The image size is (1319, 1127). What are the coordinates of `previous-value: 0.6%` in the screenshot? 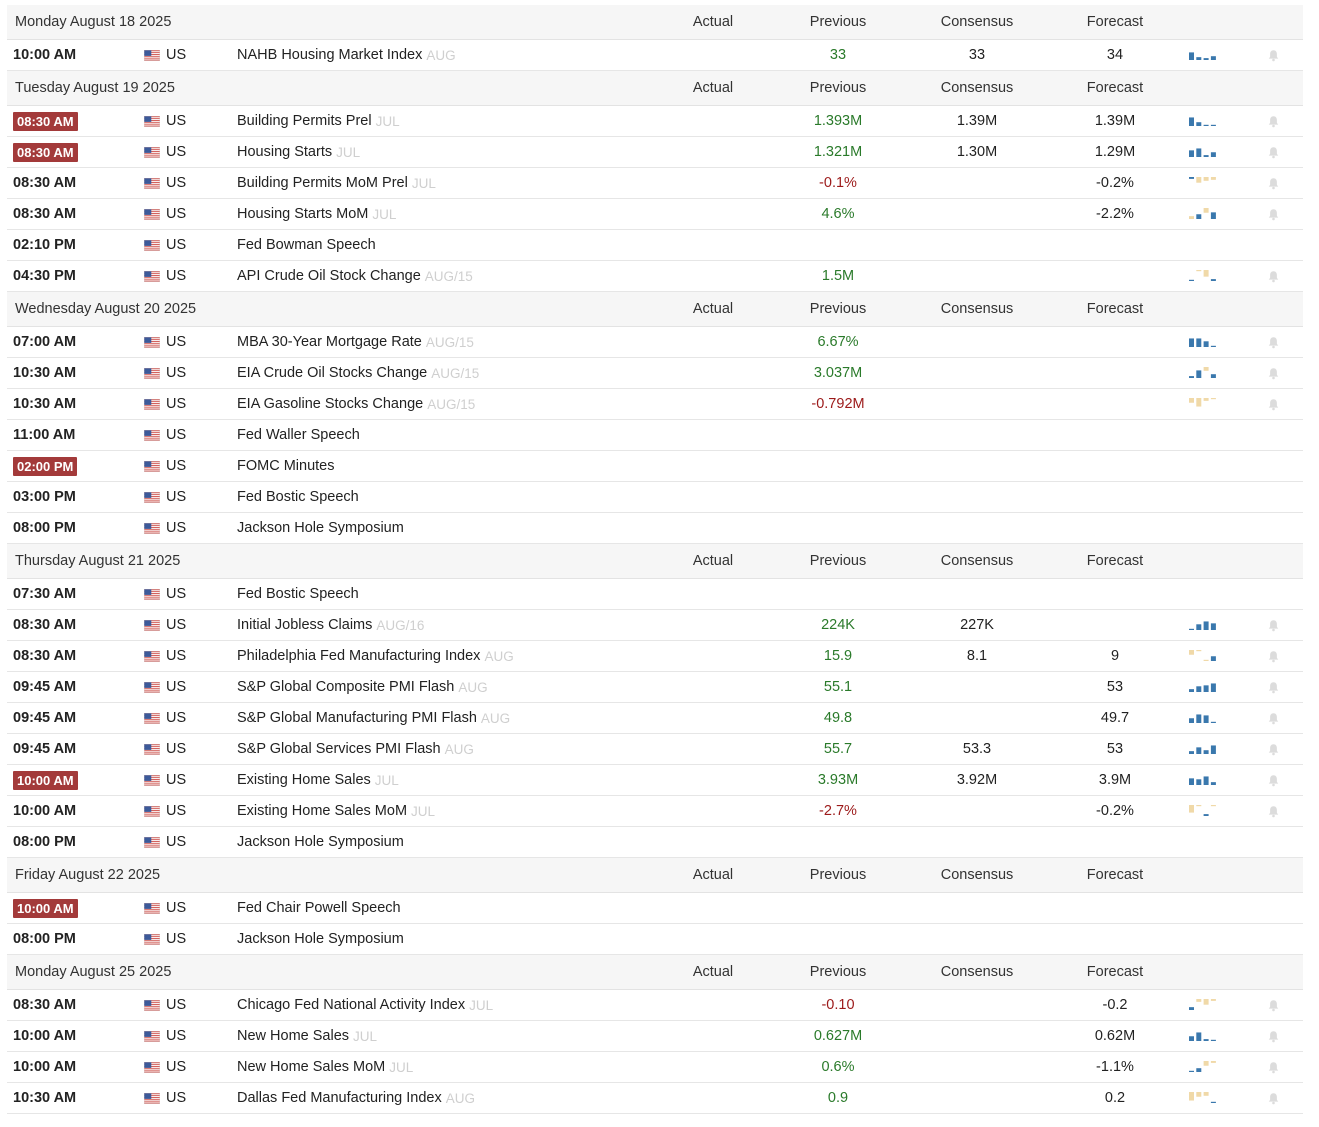 It's located at (838, 1067).